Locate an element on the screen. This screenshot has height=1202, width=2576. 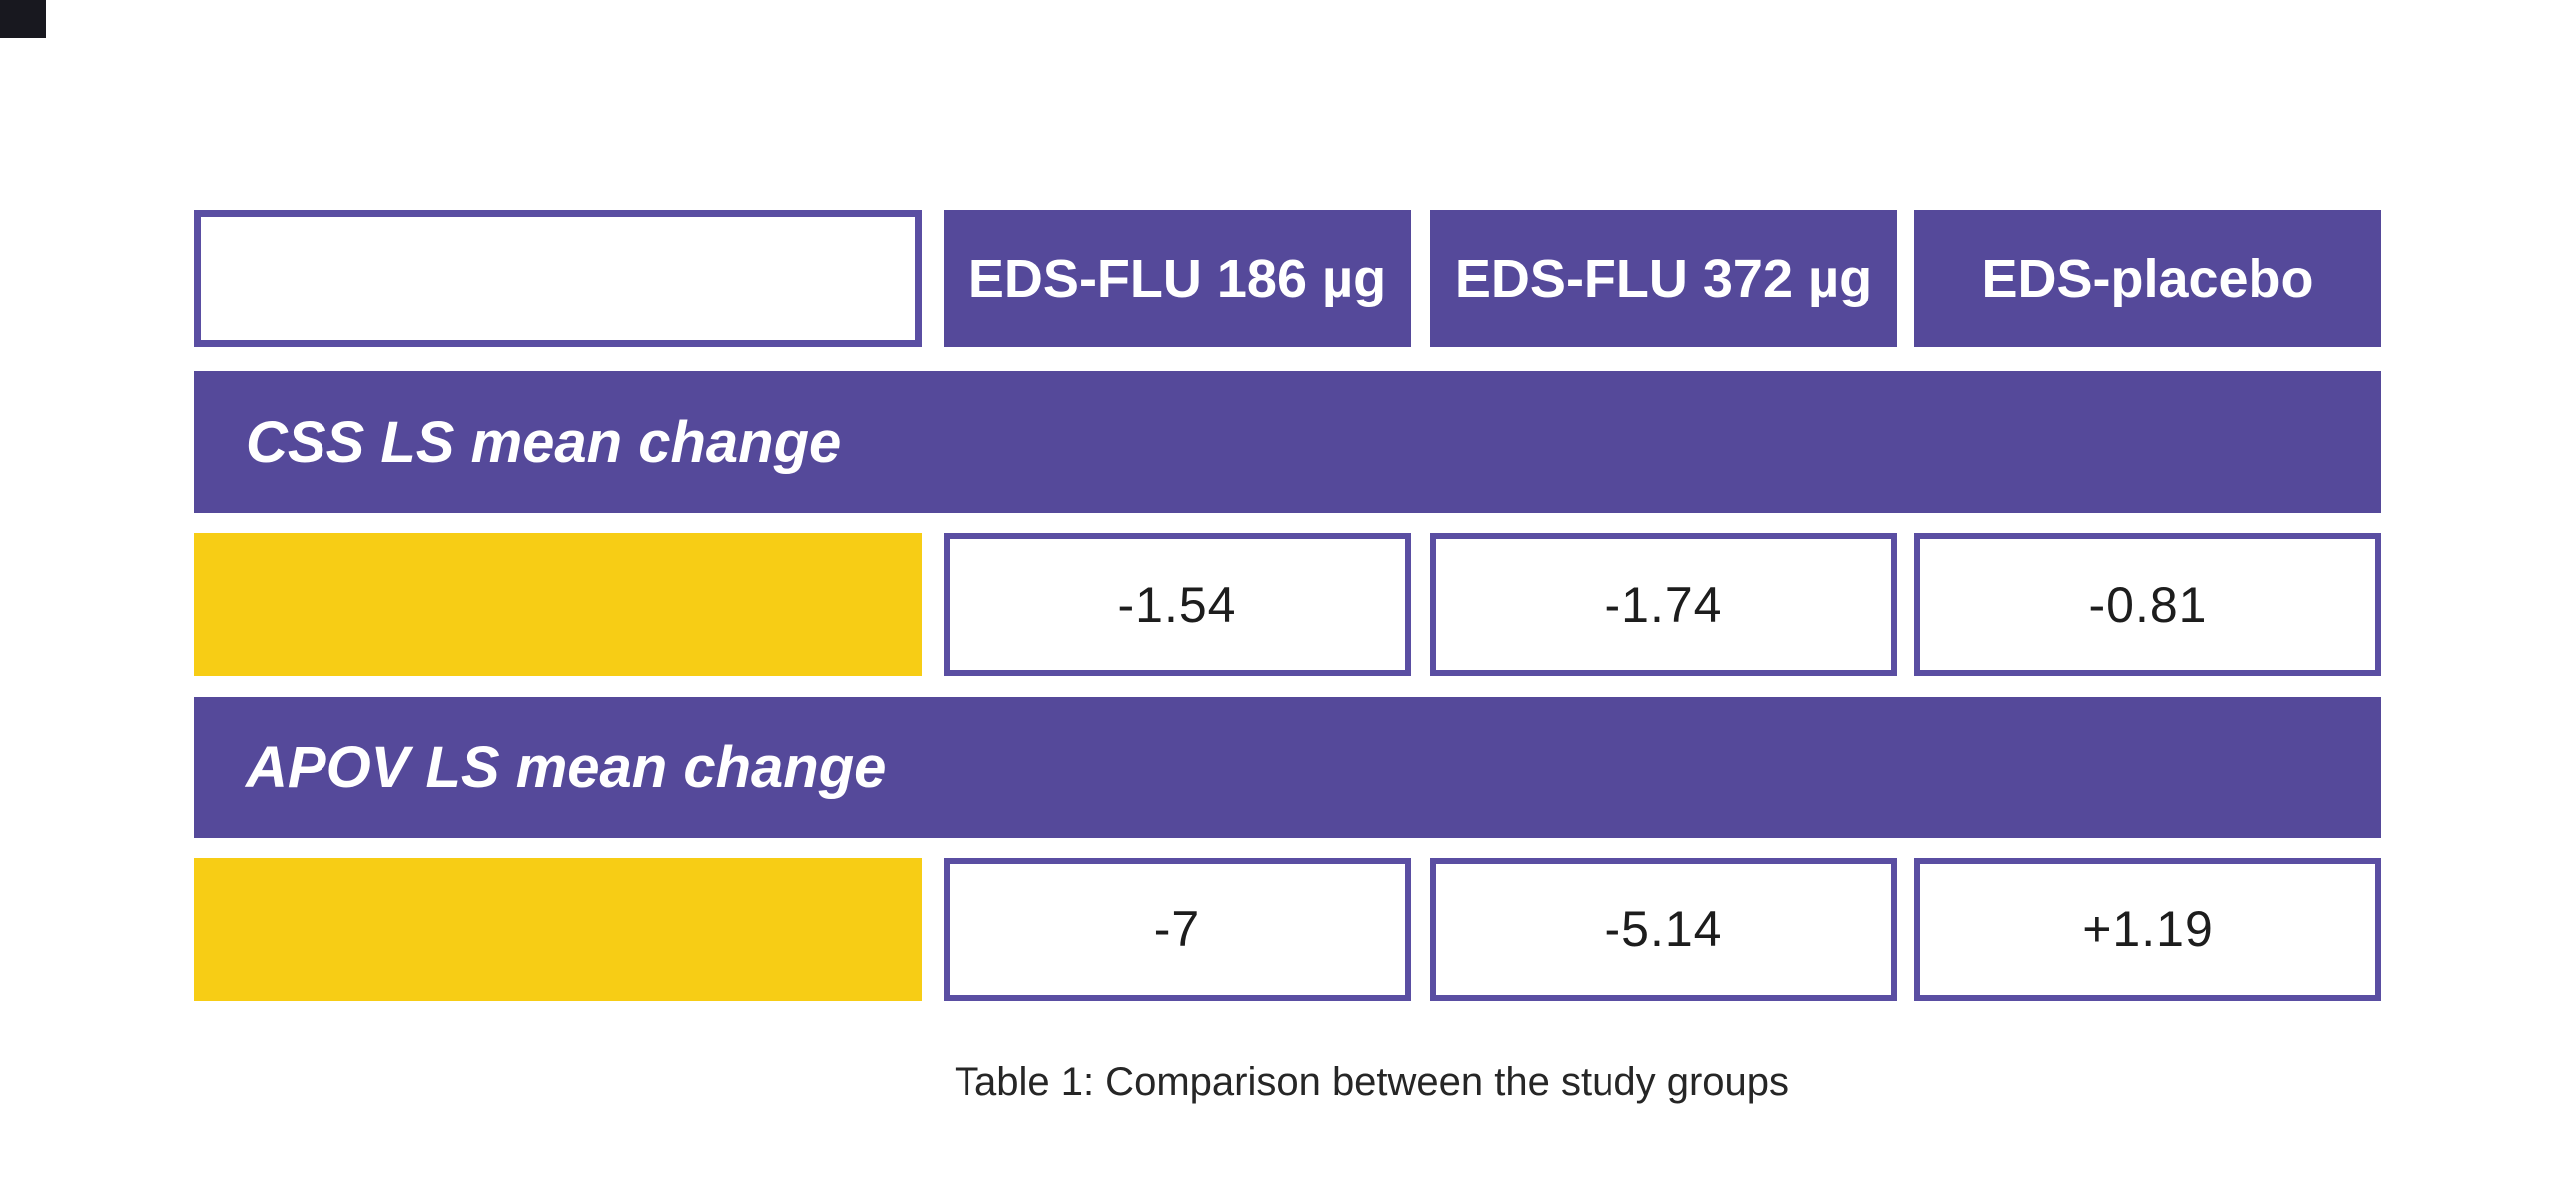
column-header-eds-placebo: EDS-placebo is located at coordinates (2148, 278).